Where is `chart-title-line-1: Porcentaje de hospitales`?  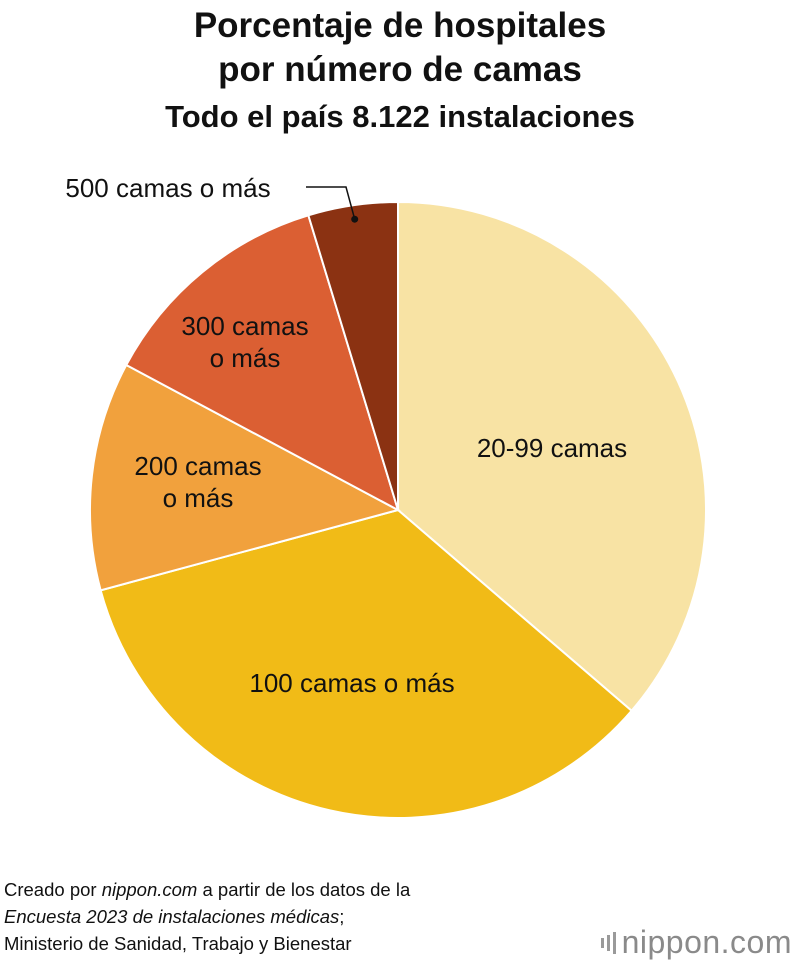
chart-title-line-1: Porcentaje de hospitales is located at coordinates (400, 25).